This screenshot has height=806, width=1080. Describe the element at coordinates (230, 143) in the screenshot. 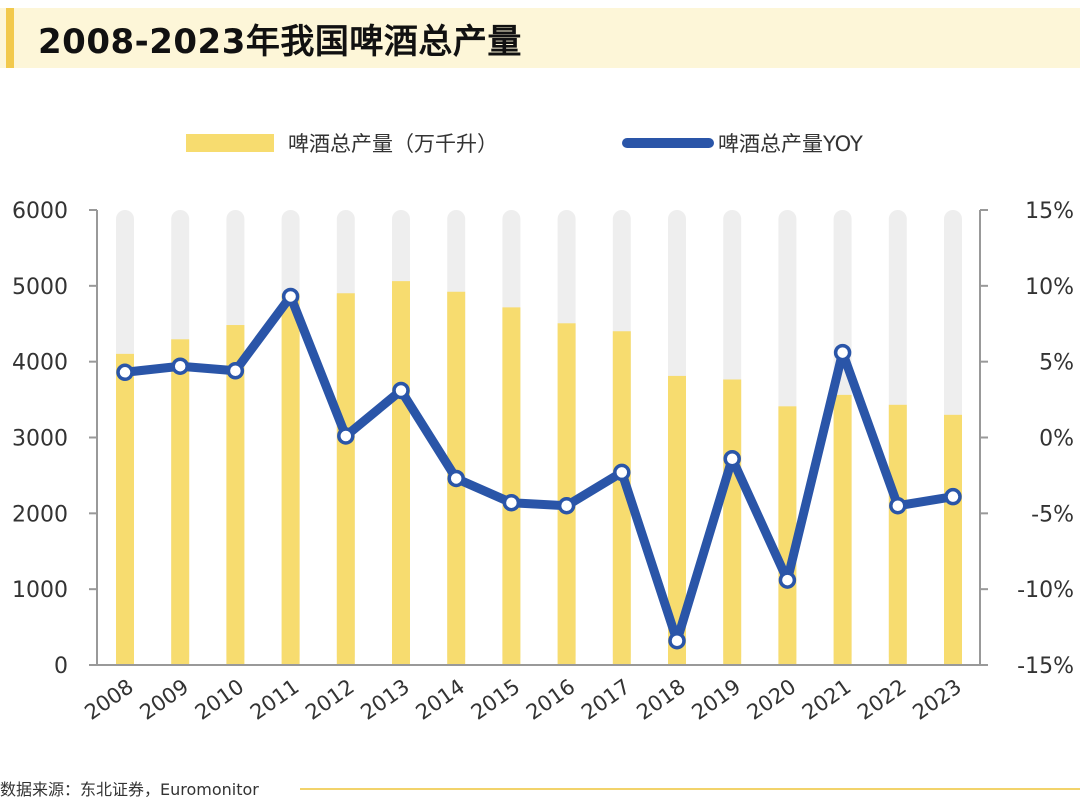

I see `legend-bar-swatch` at that location.